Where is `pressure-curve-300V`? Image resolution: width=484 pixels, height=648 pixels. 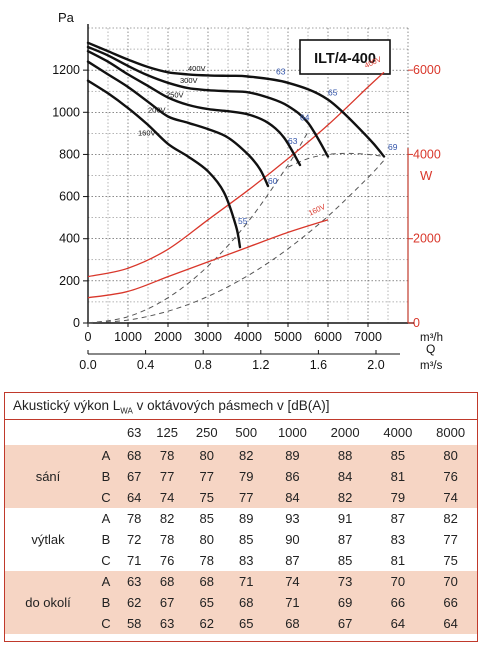
pressure-curve-300V is located at coordinates (208, 101).